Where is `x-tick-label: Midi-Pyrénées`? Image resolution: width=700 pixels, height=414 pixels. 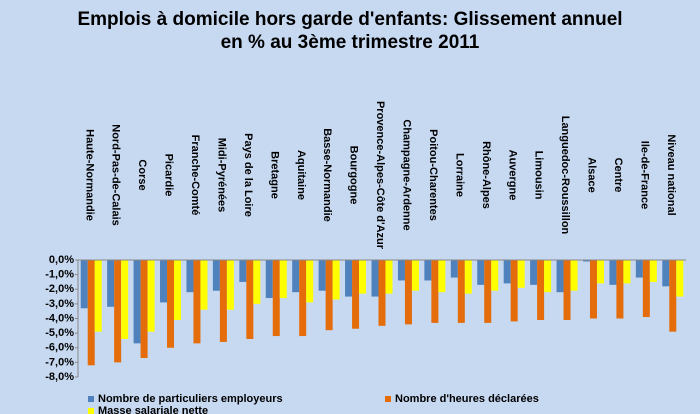
x-tick-label: Midi-Pyrénées is located at coordinates (221, 175).